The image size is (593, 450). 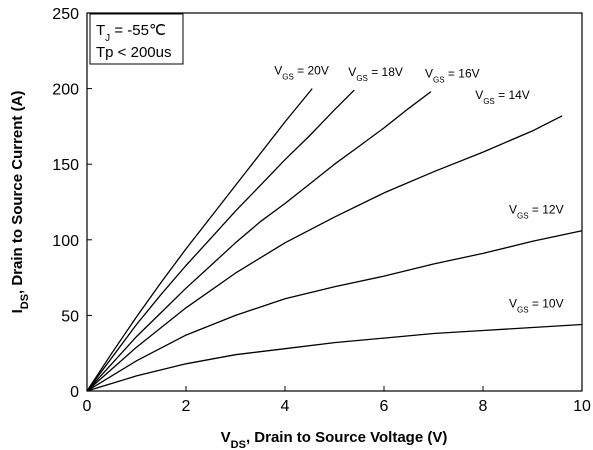 I want to click on condition-temperature: TJ = -55℃, so click(x=131, y=33).